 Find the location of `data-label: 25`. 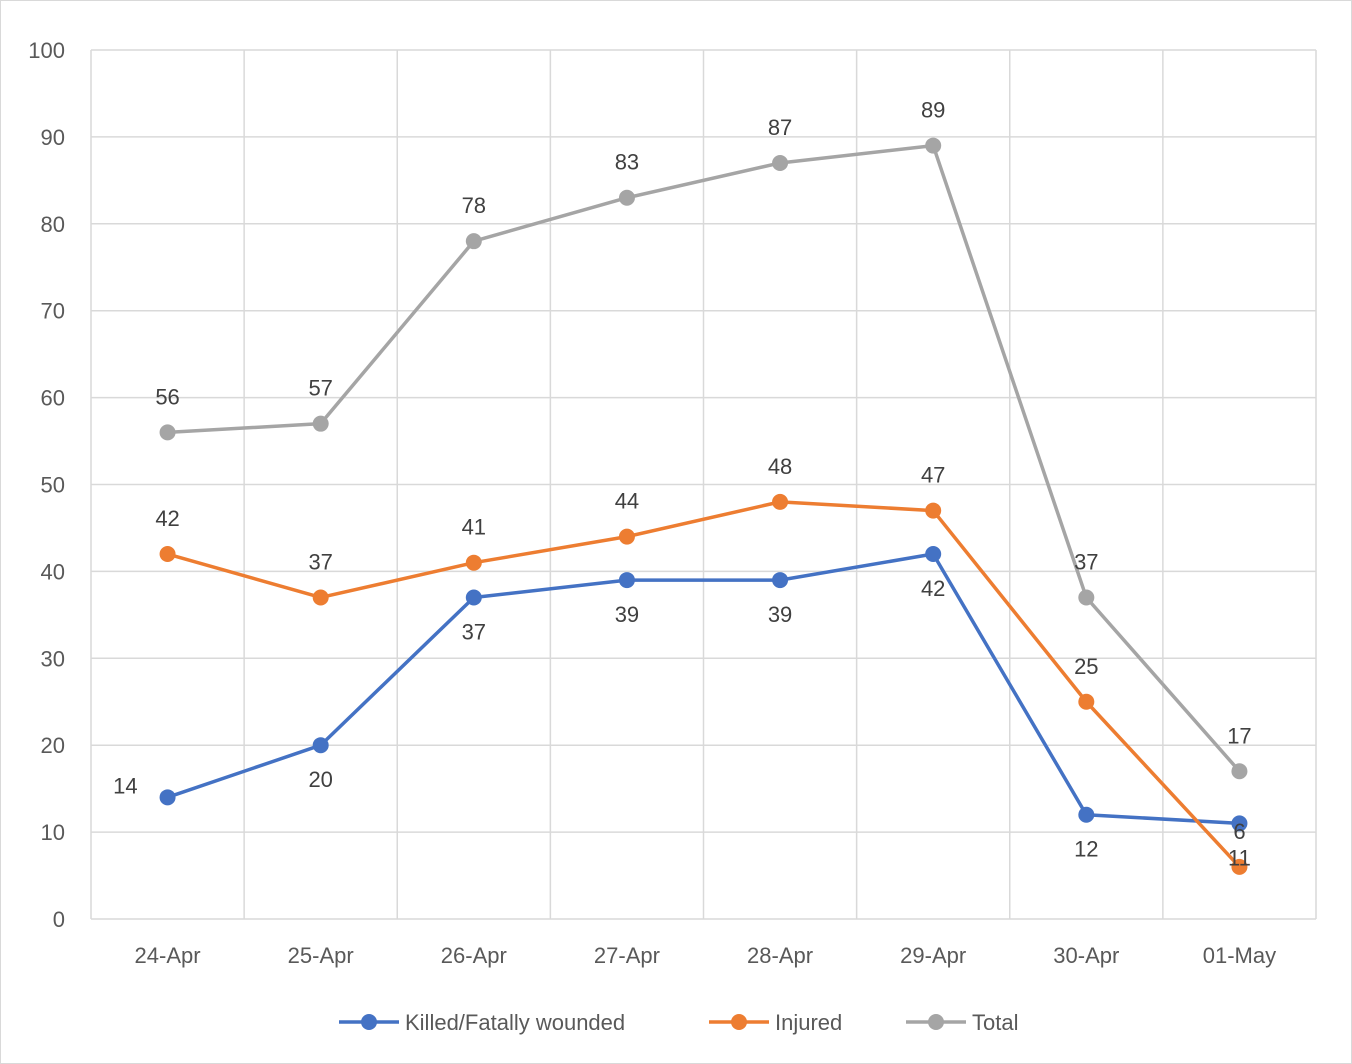

data-label: 25 is located at coordinates (1086, 666).